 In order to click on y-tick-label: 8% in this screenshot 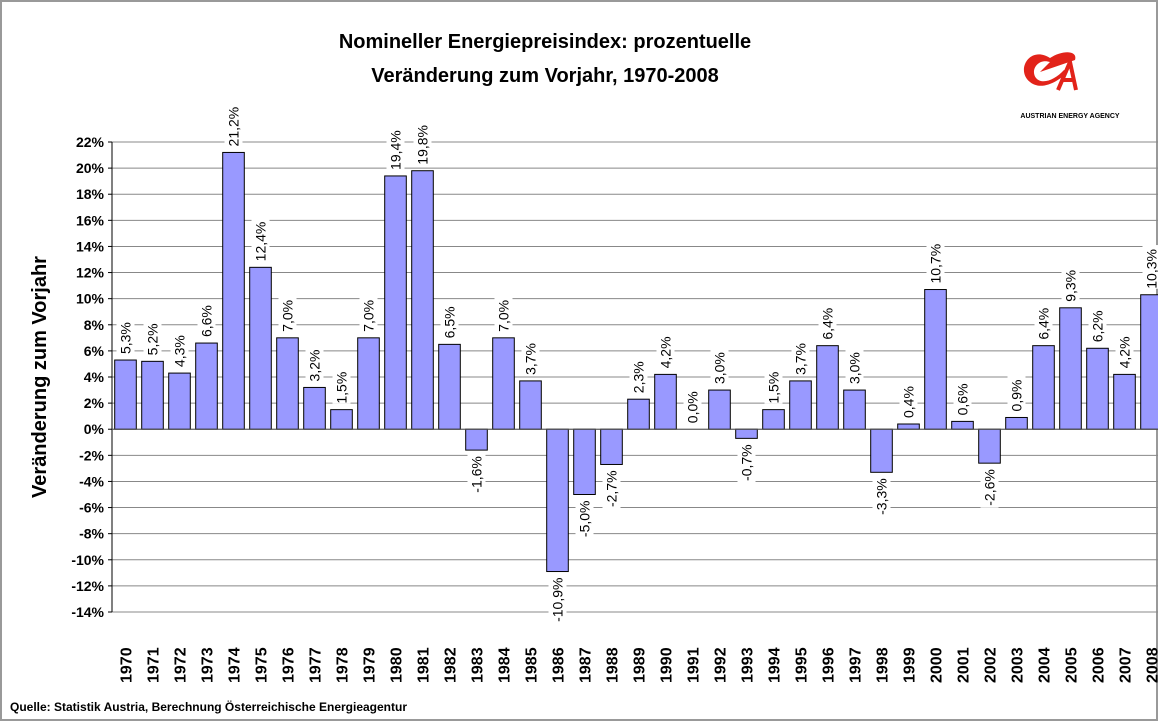, I will do `click(94, 325)`.